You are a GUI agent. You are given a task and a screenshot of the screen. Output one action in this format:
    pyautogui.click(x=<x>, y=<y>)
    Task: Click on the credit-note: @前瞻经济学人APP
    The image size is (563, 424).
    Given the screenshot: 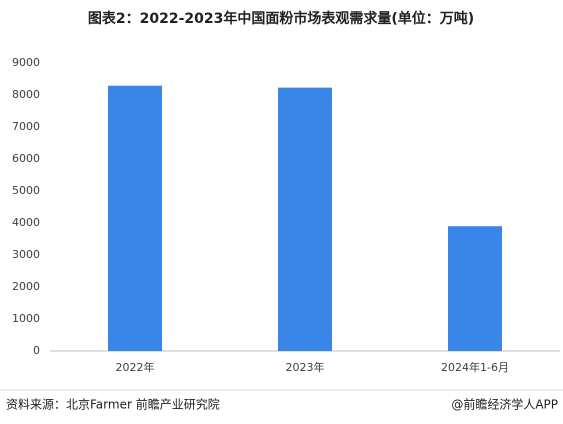 What is the action you would take?
    pyautogui.click(x=504, y=404)
    